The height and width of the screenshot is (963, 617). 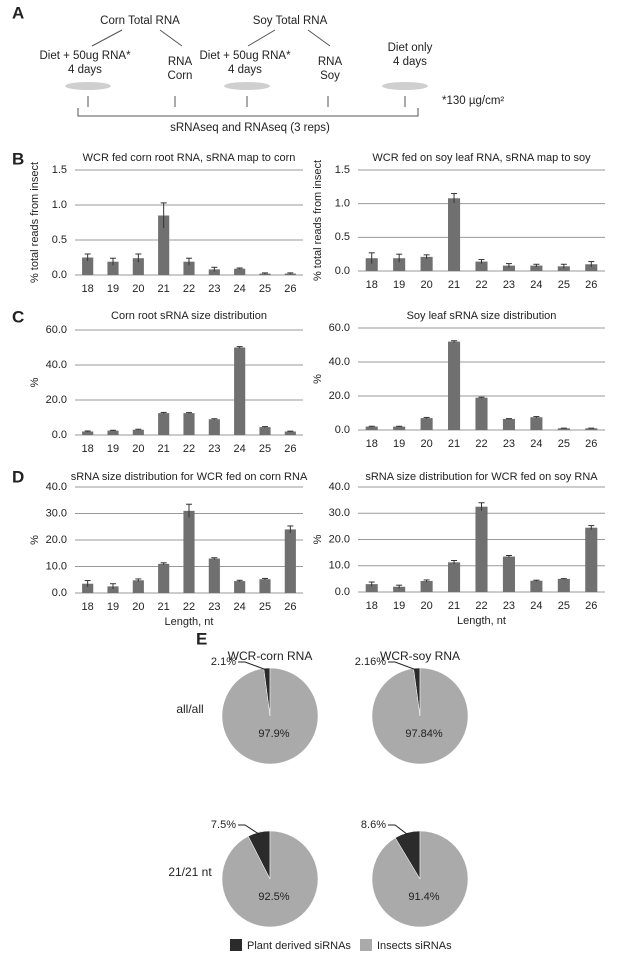 I want to click on y-tick-label: 60.0, so click(x=339, y=328).